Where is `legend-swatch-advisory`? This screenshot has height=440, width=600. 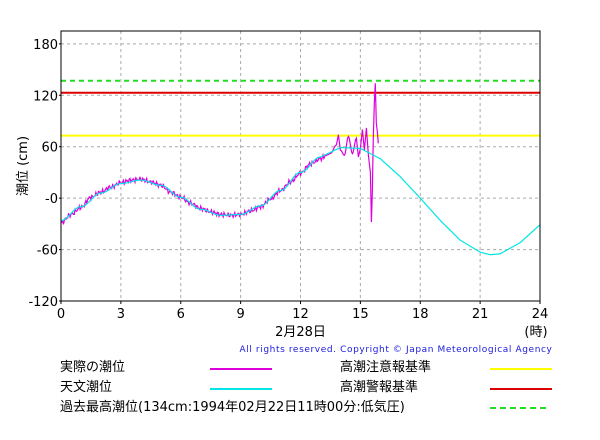 legend-swatch-advisory is located at coordinates (521, 369).